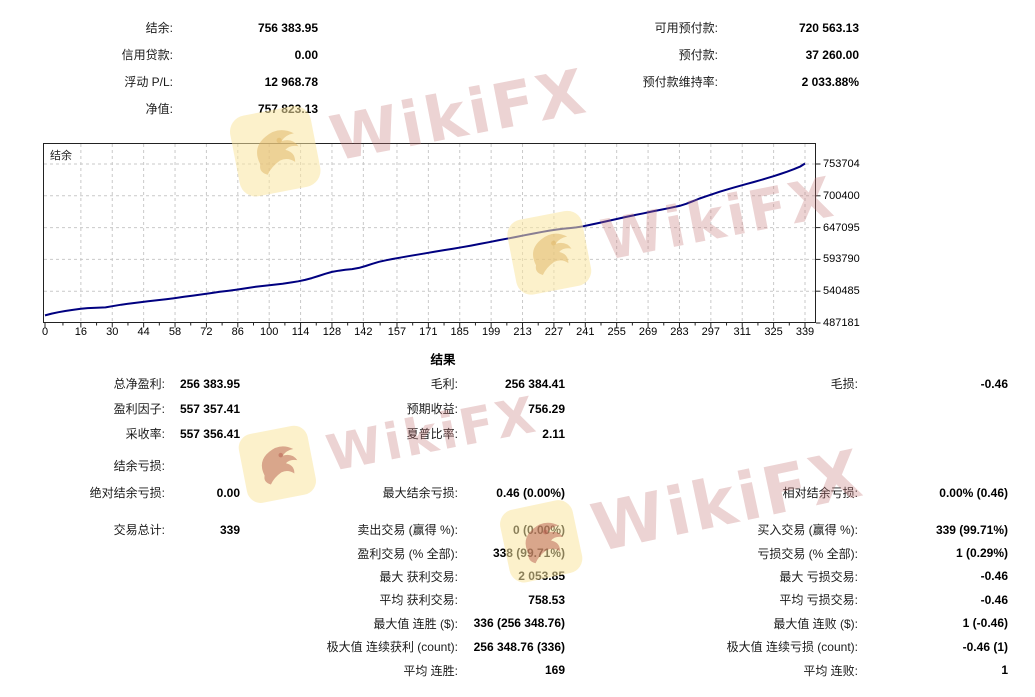  What do you see at coordinates (792, 647) in the screenshot?
I see `result-label: 极大值 连续亏损 (count):` at bounding box center [792, 647].